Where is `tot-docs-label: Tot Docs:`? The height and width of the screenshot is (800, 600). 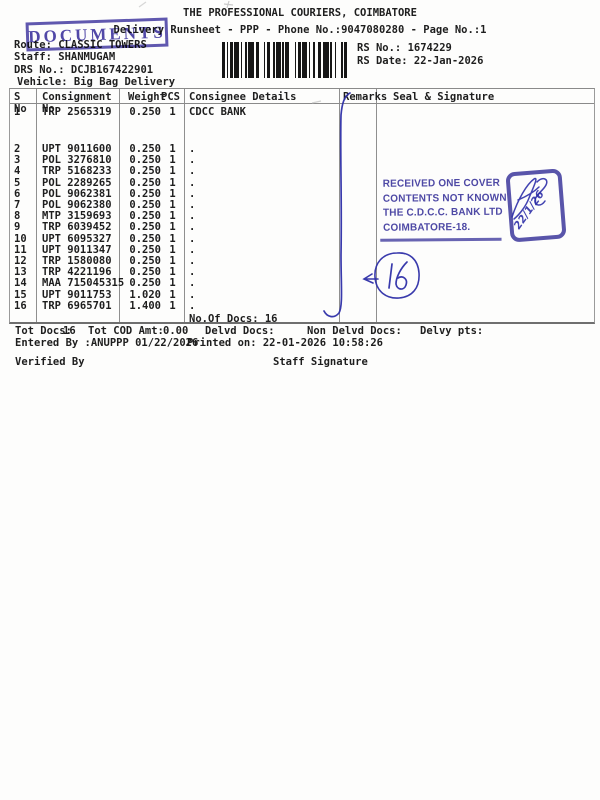 tot-docs-label: Tot Docs: is located at coordinates (43, 331).